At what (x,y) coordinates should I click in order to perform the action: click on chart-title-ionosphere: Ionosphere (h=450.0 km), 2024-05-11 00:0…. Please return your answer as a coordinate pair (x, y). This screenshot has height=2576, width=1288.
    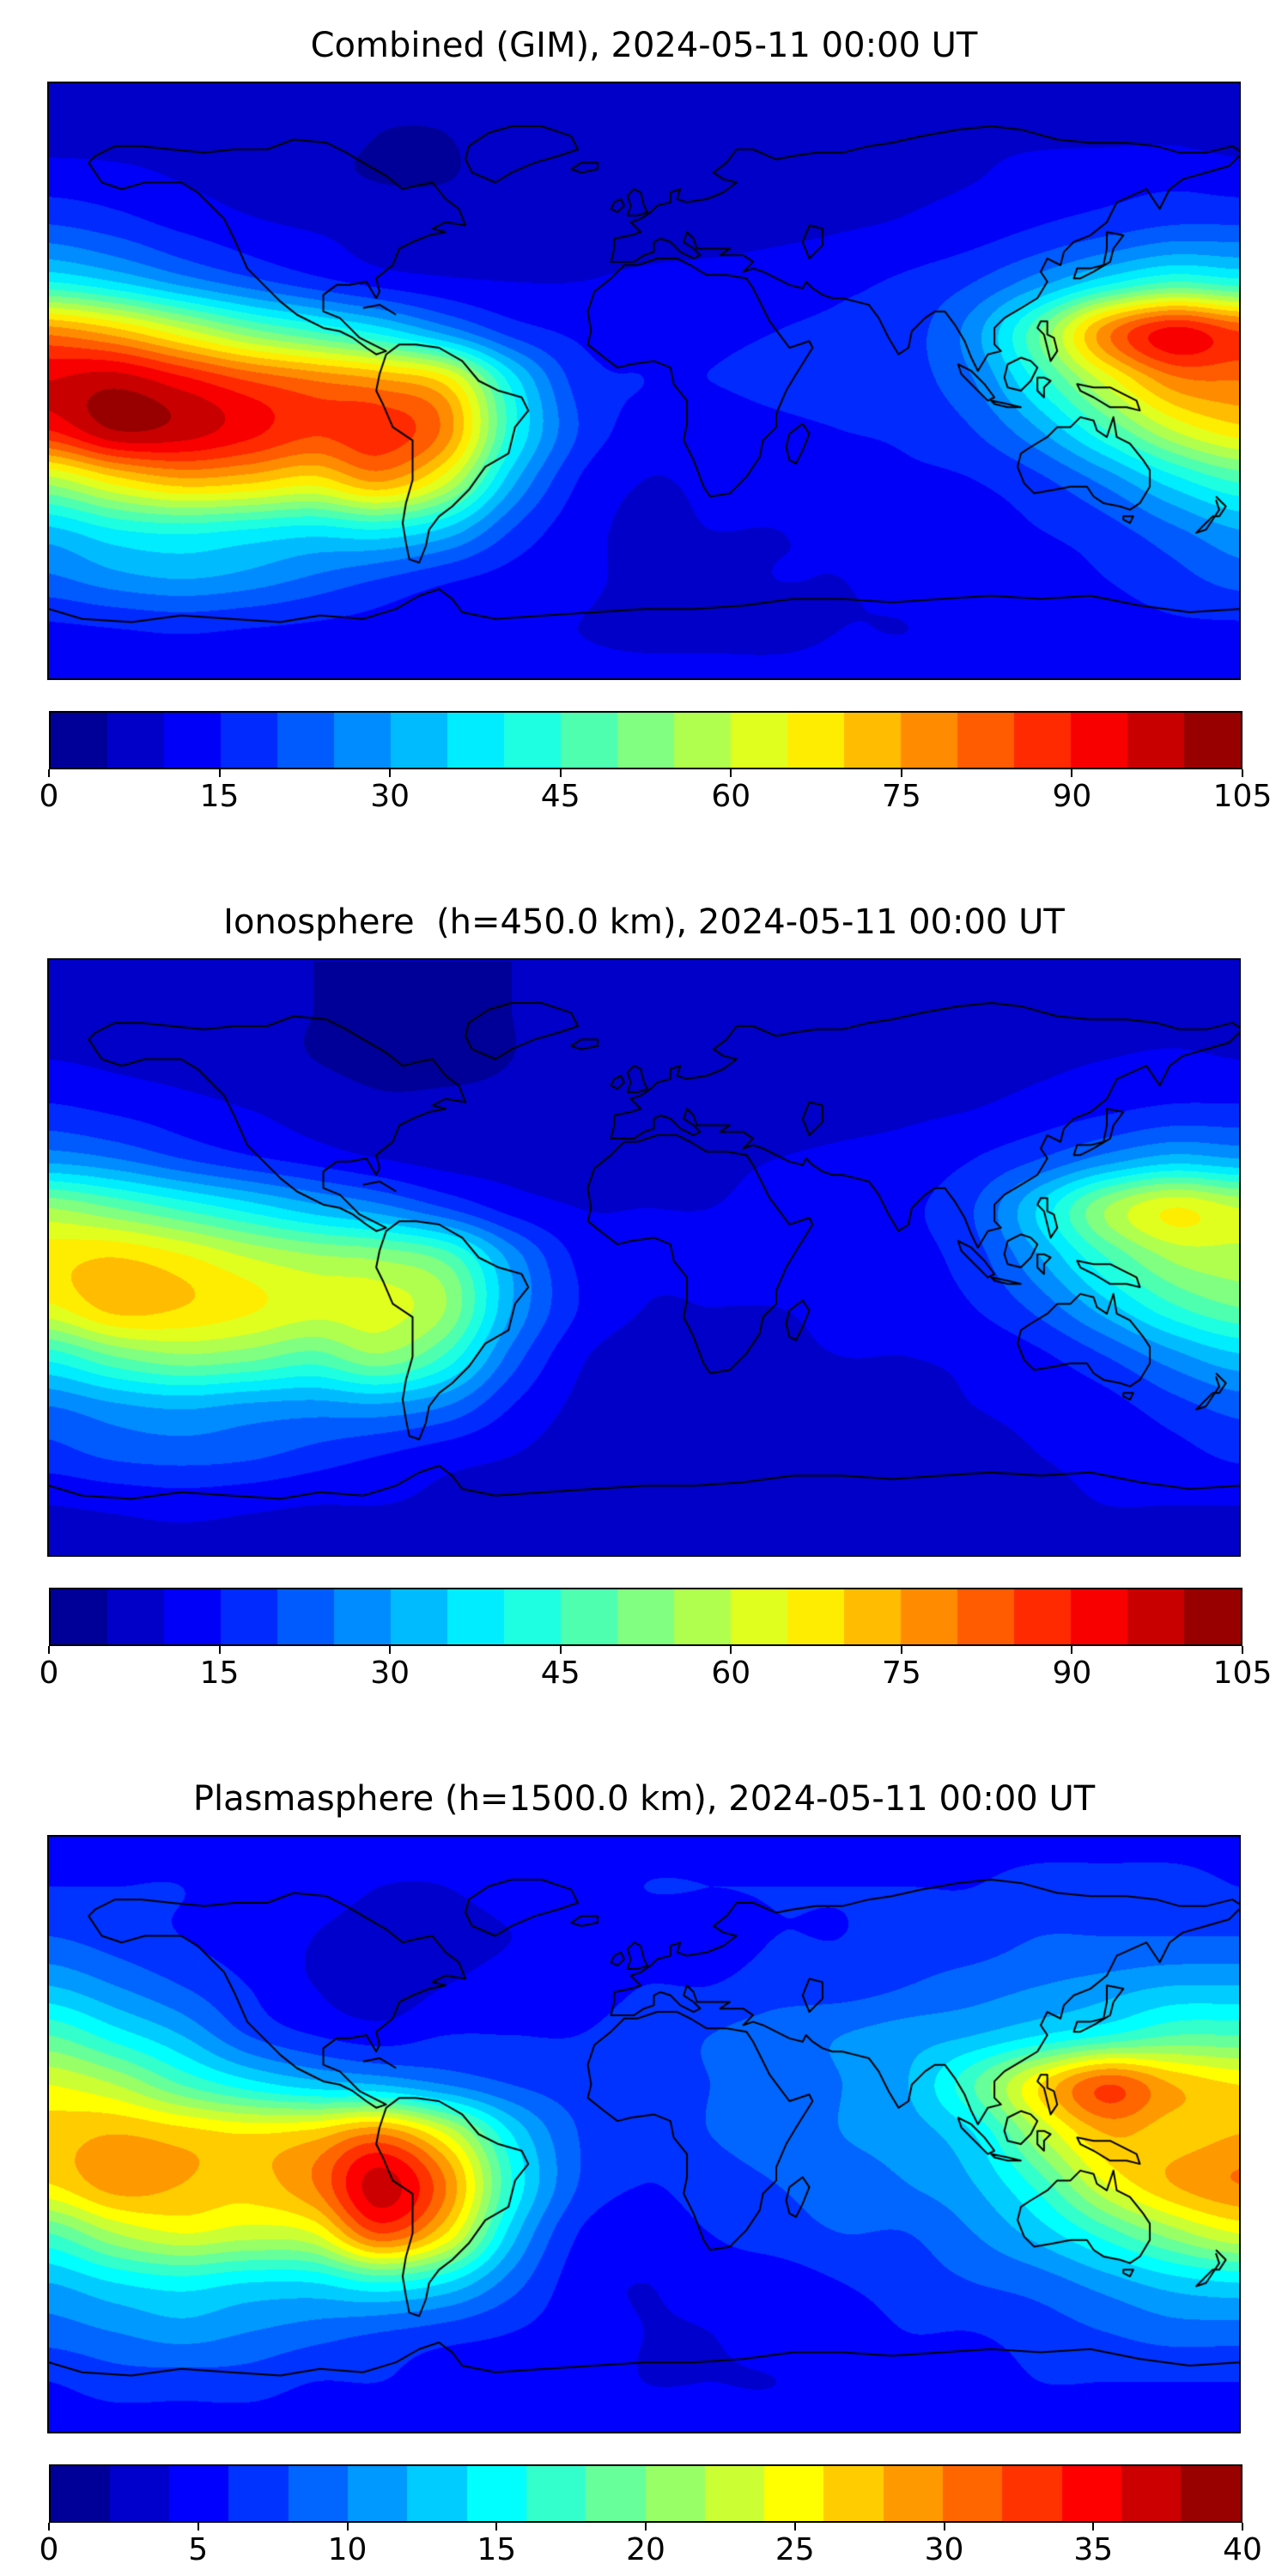
    Looking at the image, I should click on (644, 922).